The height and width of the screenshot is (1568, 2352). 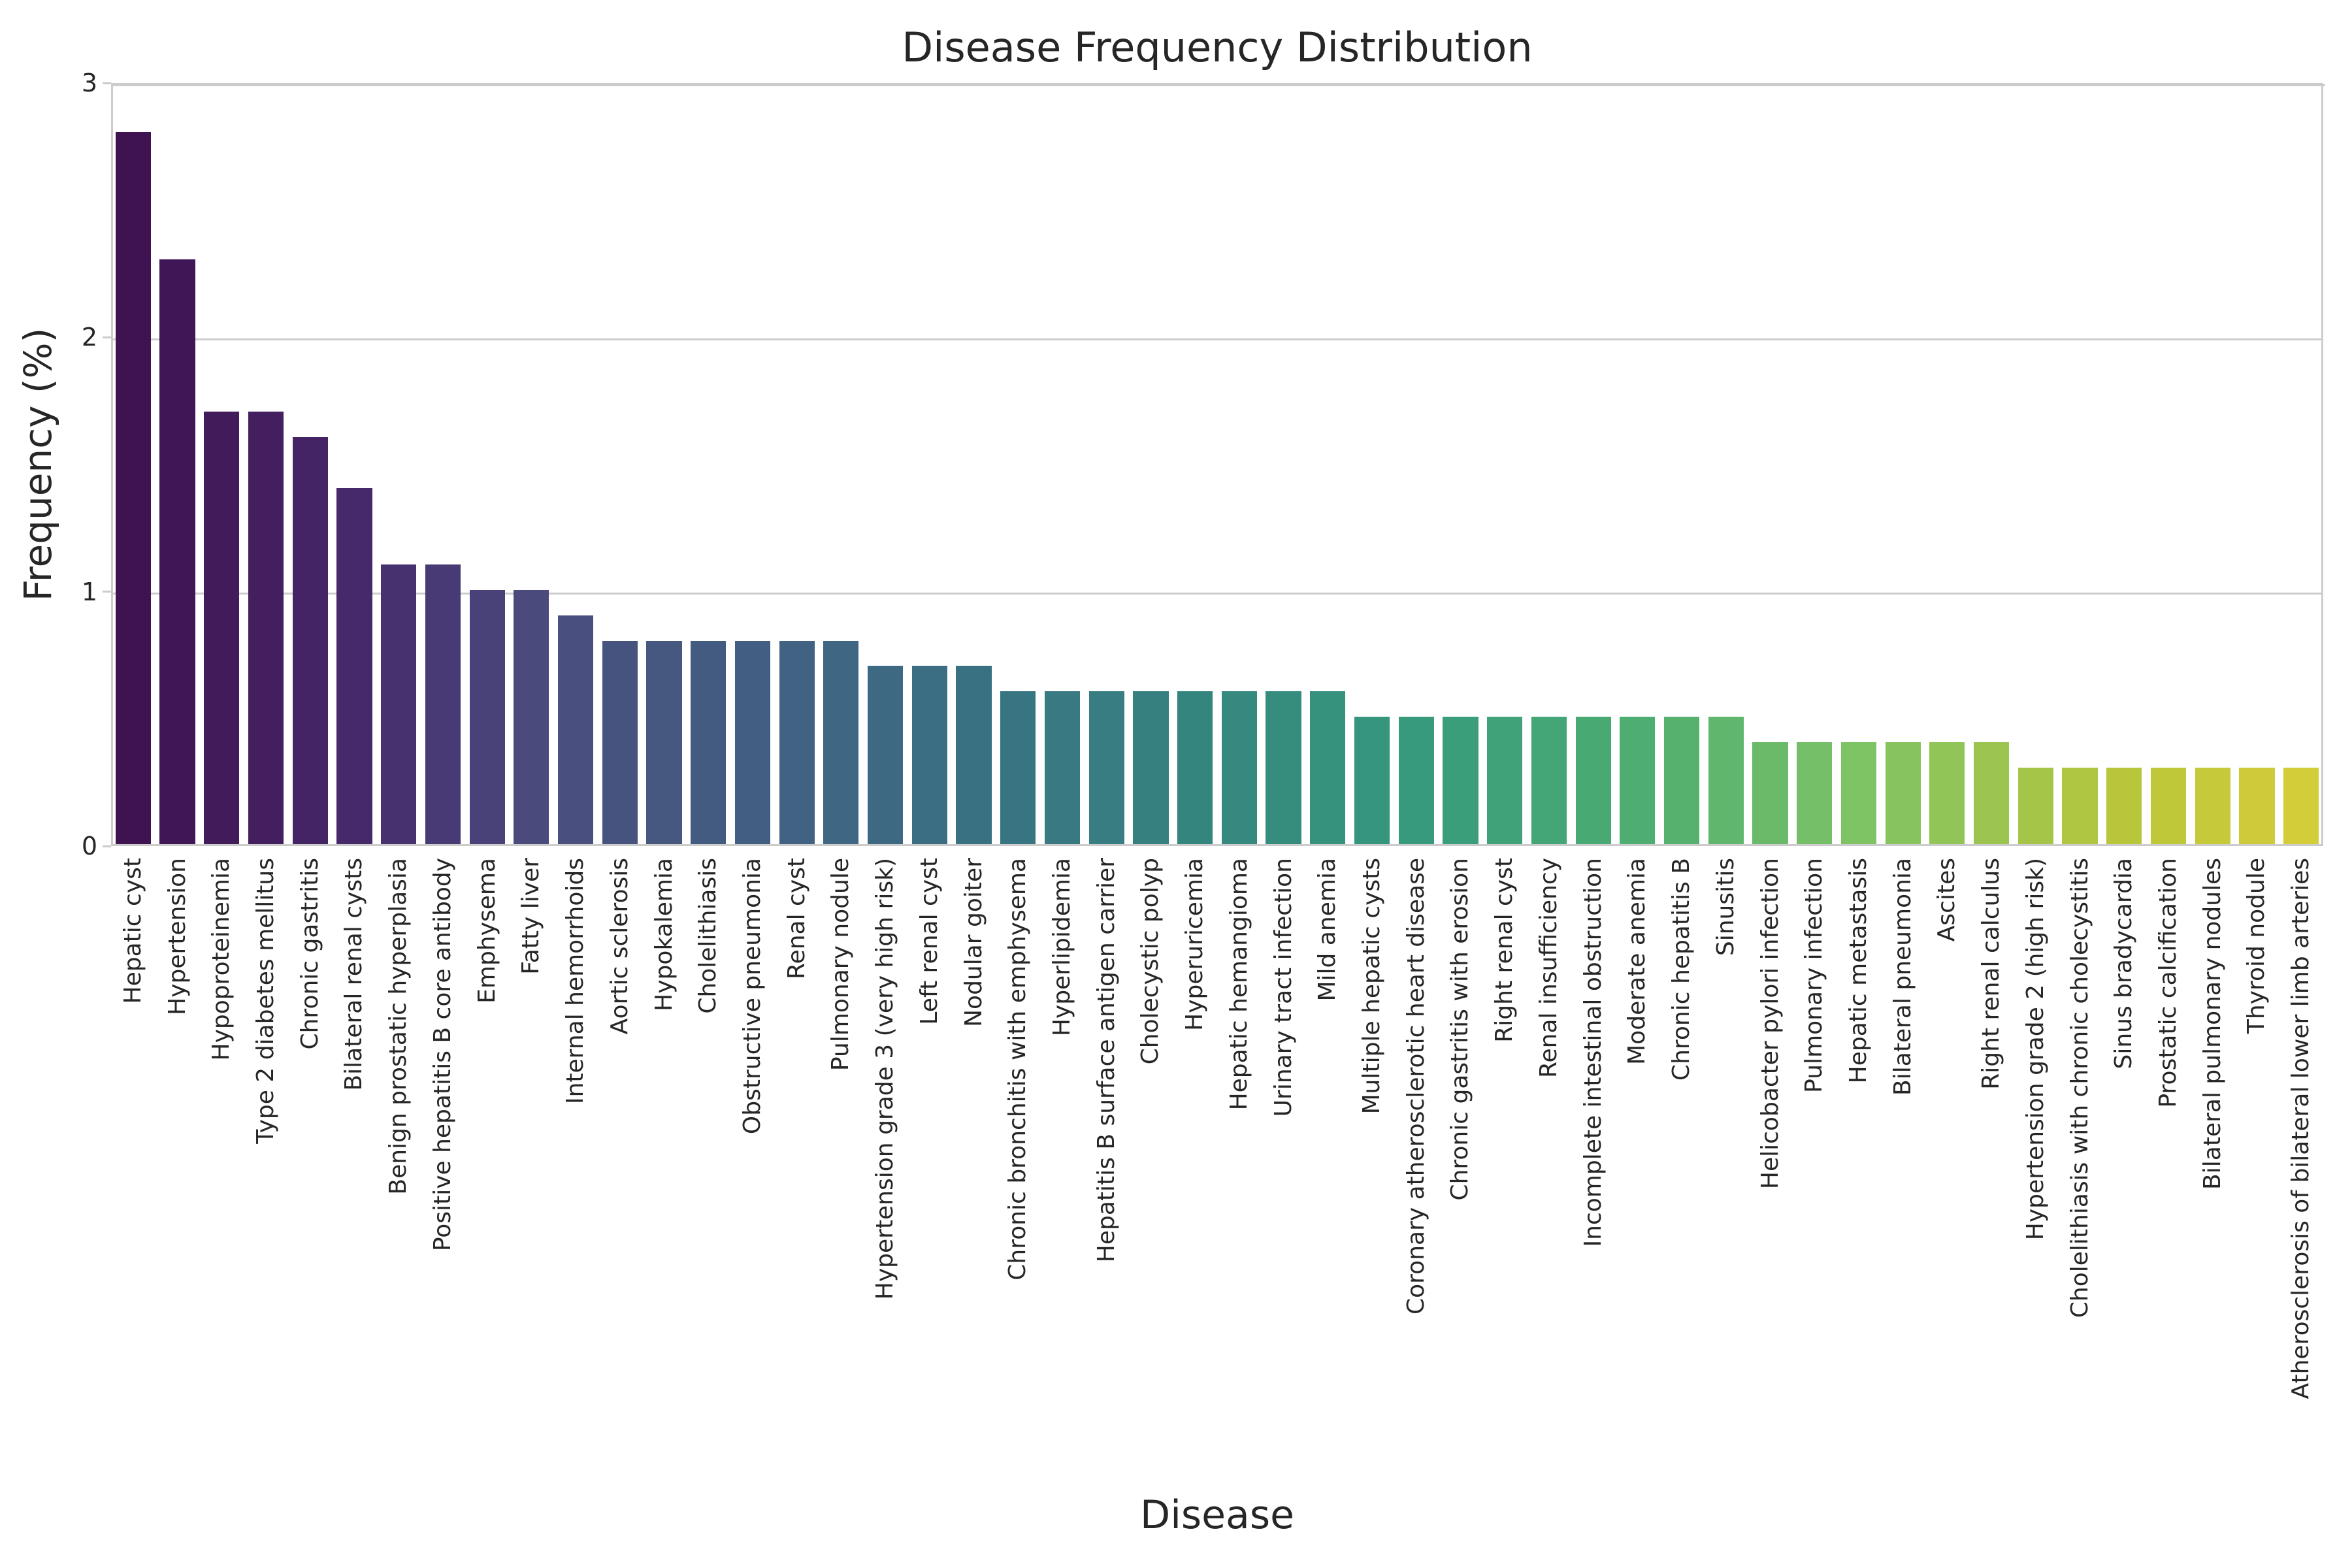 I want to click on x-tick-label-text: Sinusitis, so click(x=1725, y=907).